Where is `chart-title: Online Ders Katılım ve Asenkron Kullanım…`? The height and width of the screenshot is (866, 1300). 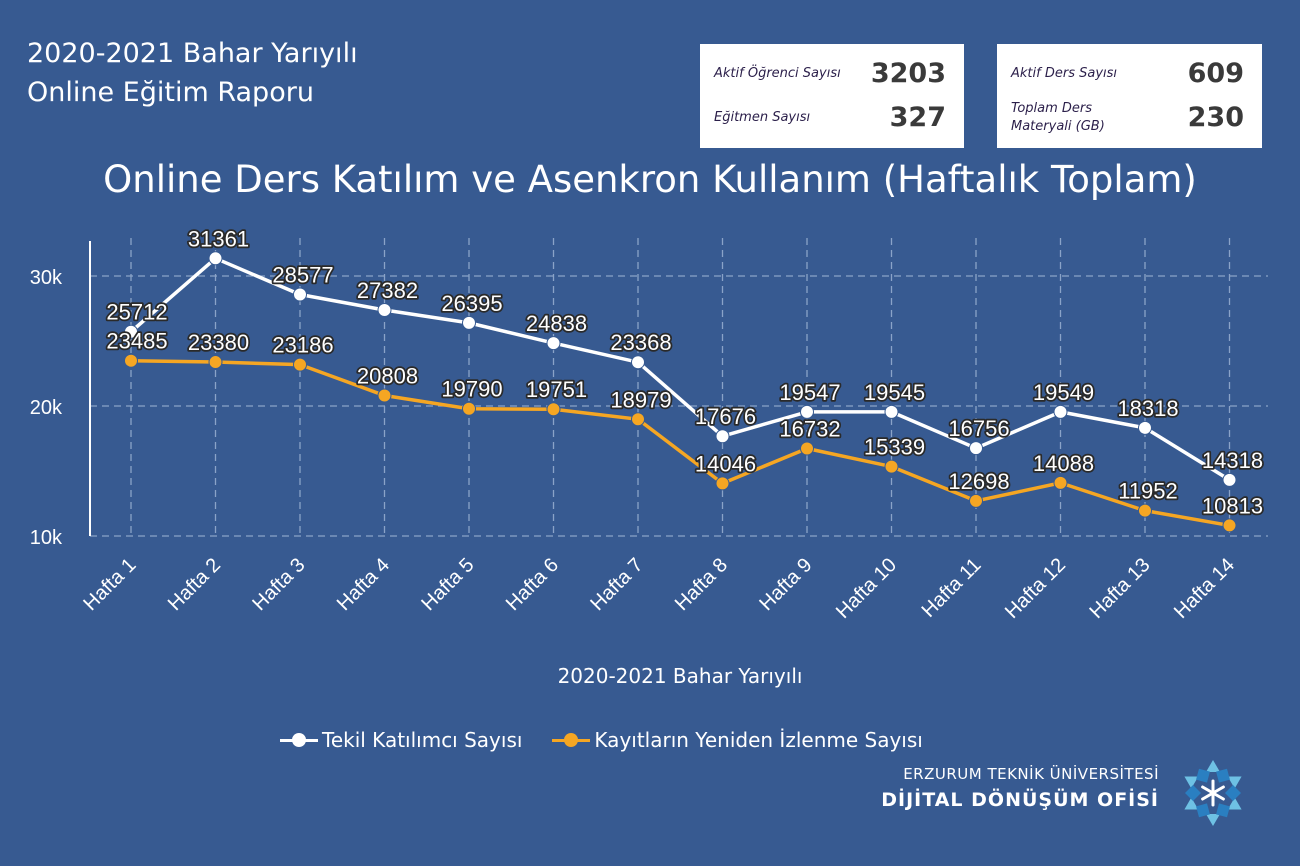 chart-title: Online Ders Katılım ve Asenkron Kullanım… is located at coordinates (650, 179).